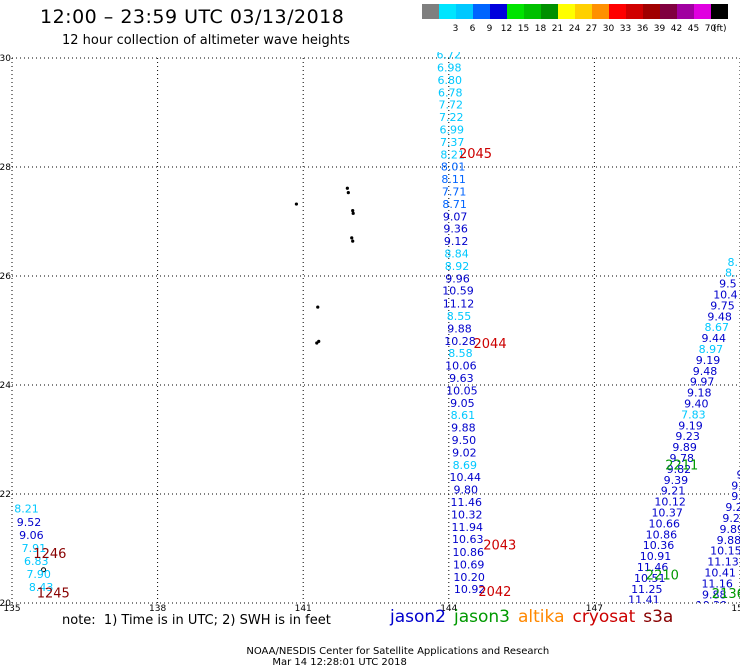 The height and width of the screenshot is (668, 740). I want to click on wave-height-label: 10.86, so click(468, 552).